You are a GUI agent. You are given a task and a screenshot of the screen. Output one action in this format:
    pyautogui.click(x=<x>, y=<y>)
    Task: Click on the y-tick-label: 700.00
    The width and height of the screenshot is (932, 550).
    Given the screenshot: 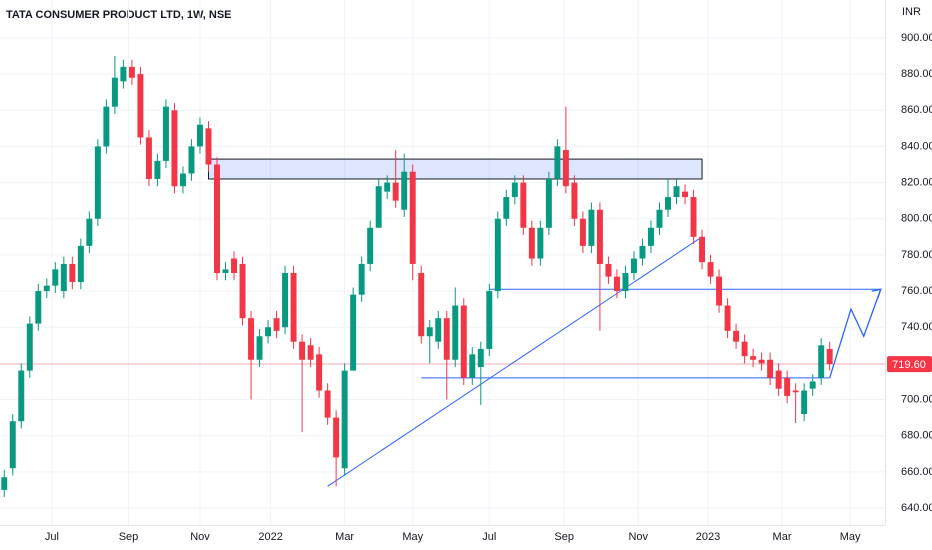 What is the action you would take?
    pyautogui.click(x=916, y=399)
    